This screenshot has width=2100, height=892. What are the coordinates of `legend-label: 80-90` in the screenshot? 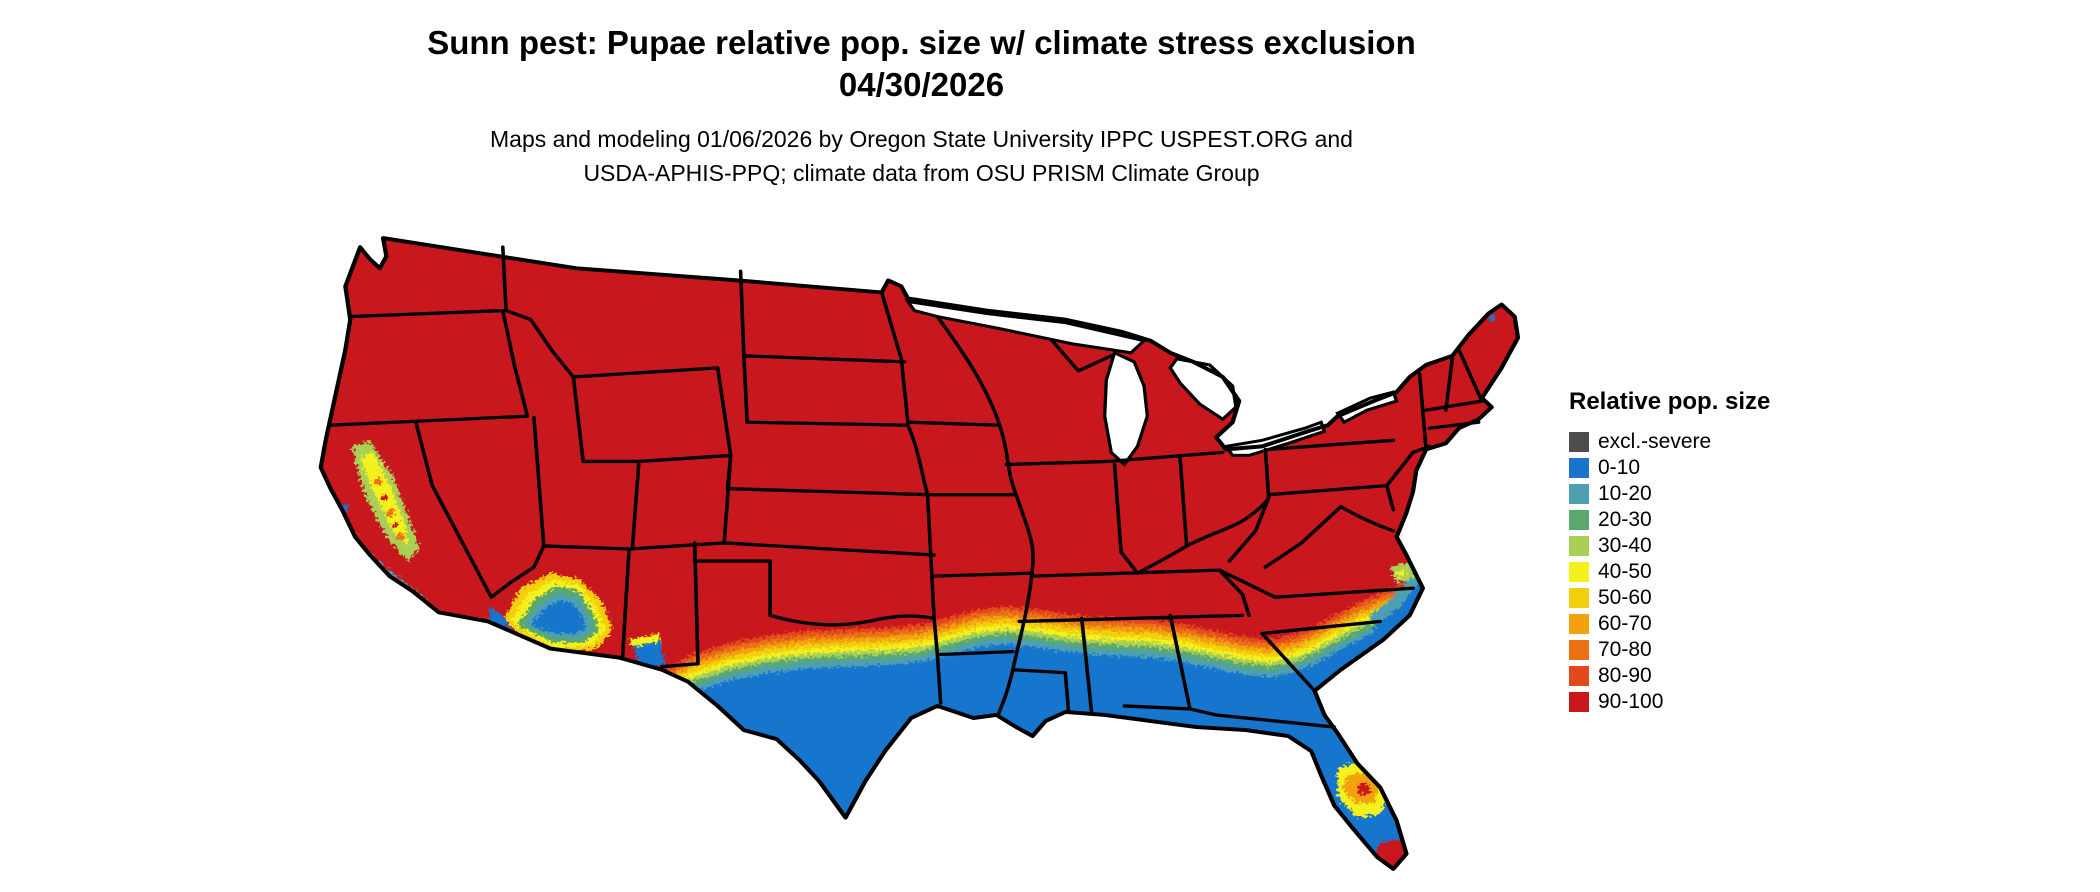 It's located at (1625, 675).